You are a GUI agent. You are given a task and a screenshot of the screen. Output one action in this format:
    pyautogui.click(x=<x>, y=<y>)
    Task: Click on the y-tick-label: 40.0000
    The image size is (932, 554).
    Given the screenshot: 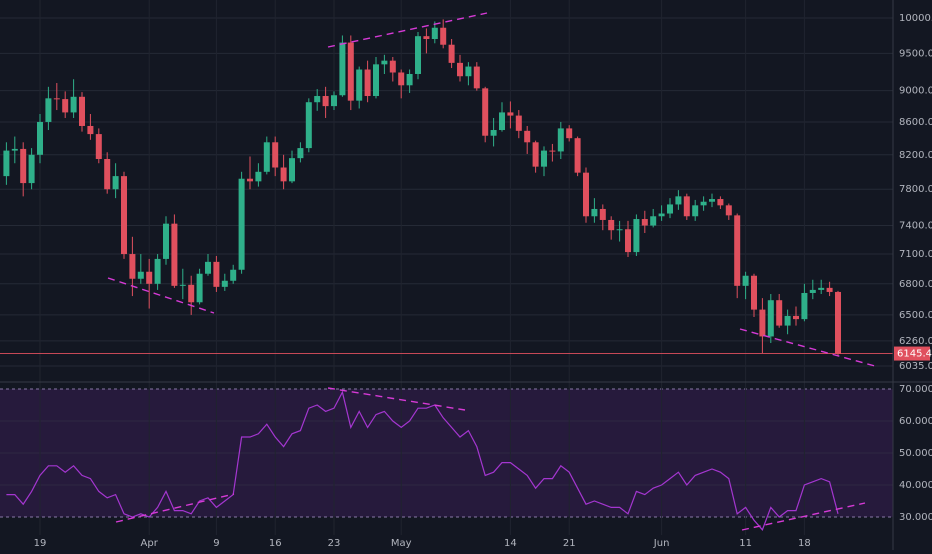 What is the action you would take?
    pyautogui.click(x=915, y=485)
    